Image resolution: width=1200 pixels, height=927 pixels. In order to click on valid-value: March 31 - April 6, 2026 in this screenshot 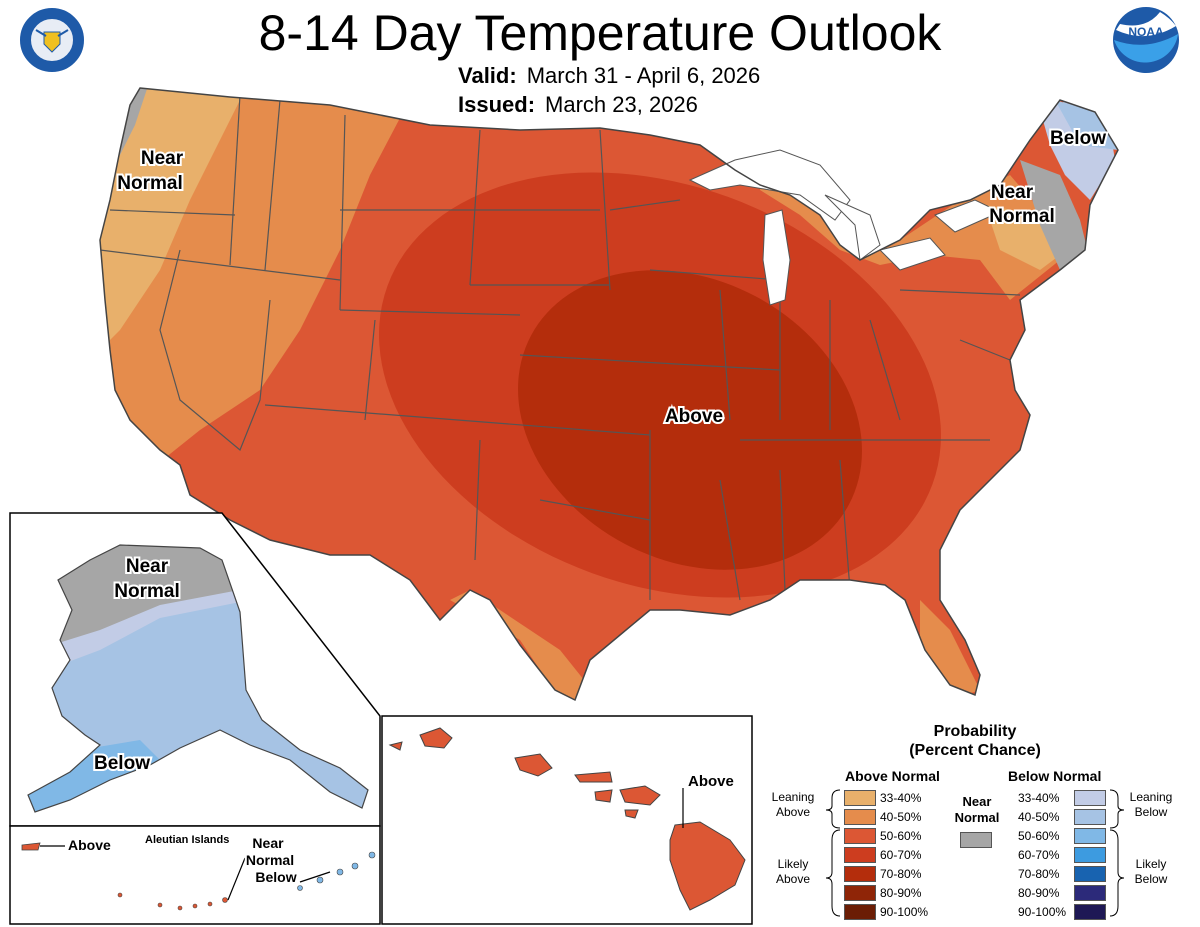, I will do `click(643, 75)`.